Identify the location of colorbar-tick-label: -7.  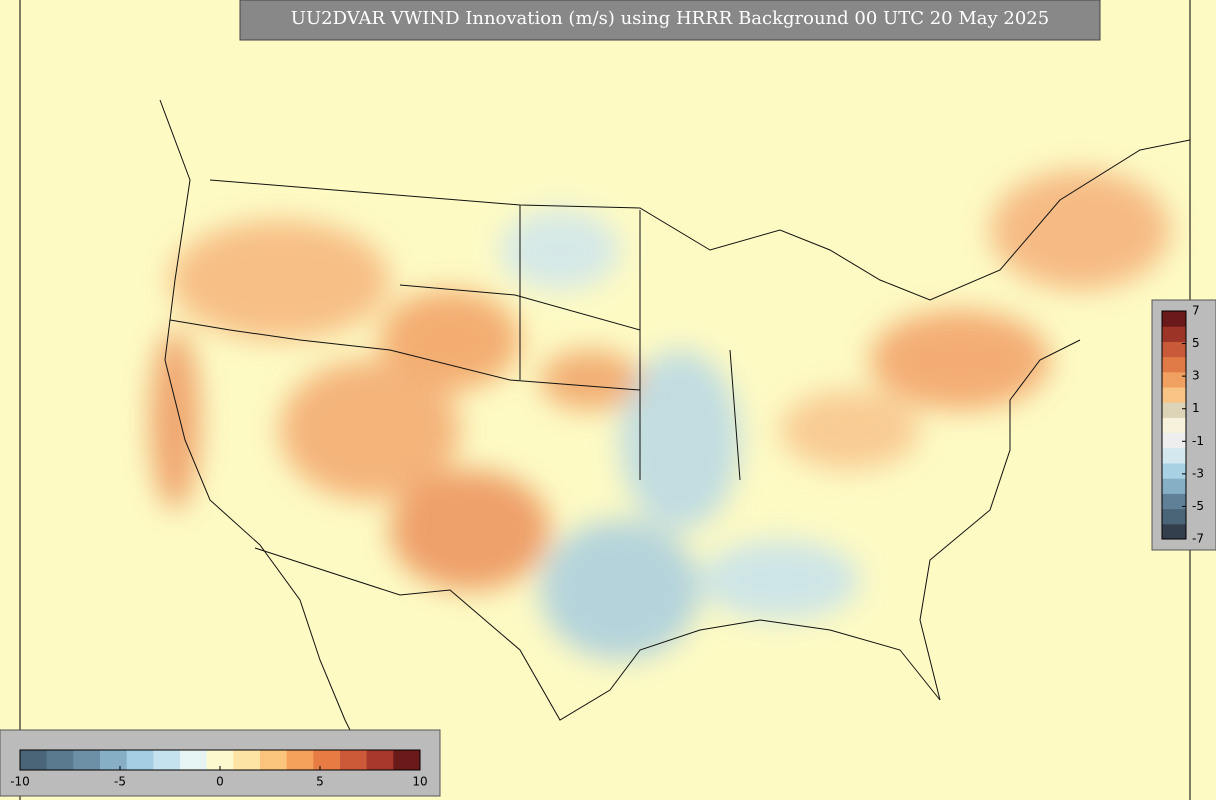
(1198, 539).